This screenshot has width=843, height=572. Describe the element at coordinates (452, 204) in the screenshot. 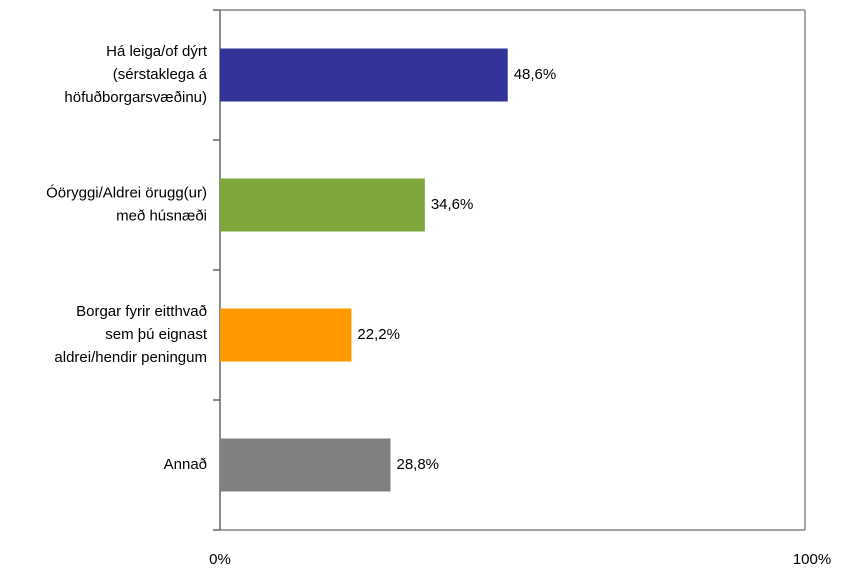

I see `value-label: 34,6%` at that location.